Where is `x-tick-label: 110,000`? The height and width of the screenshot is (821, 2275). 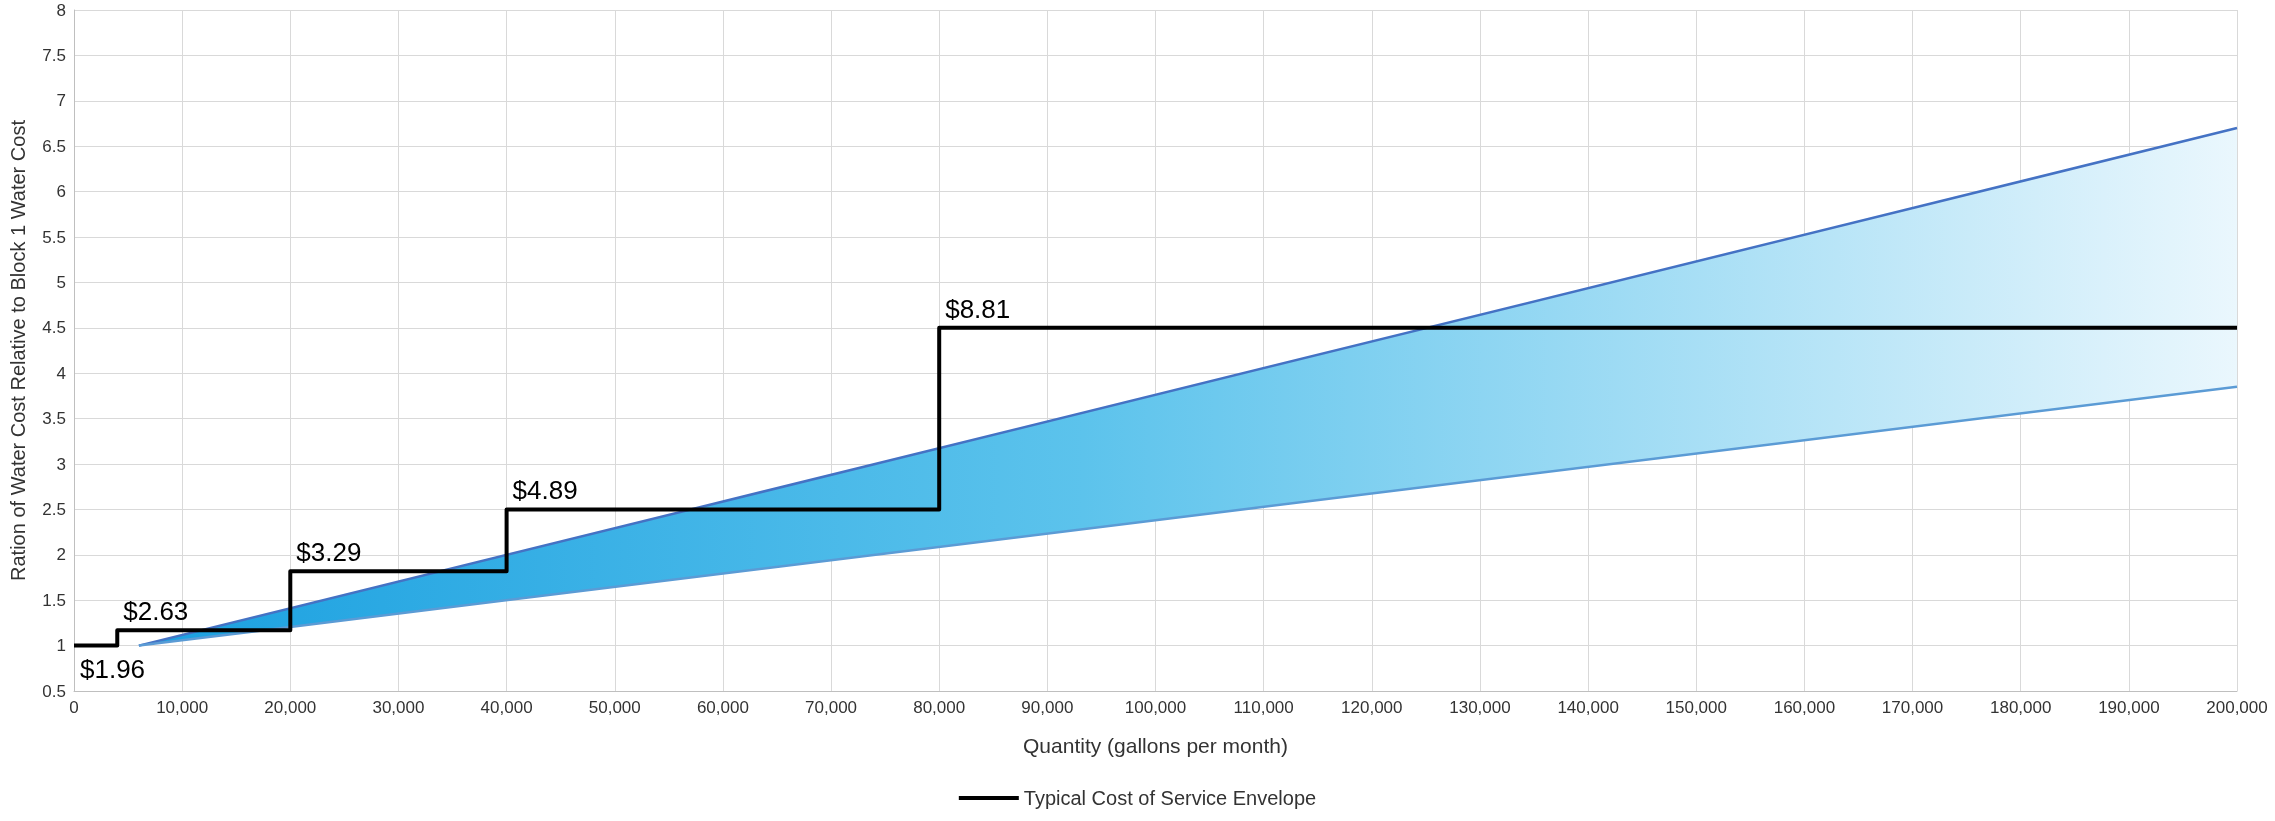 x-tick-label: 110,000 is located at coordinates (1263, 707).